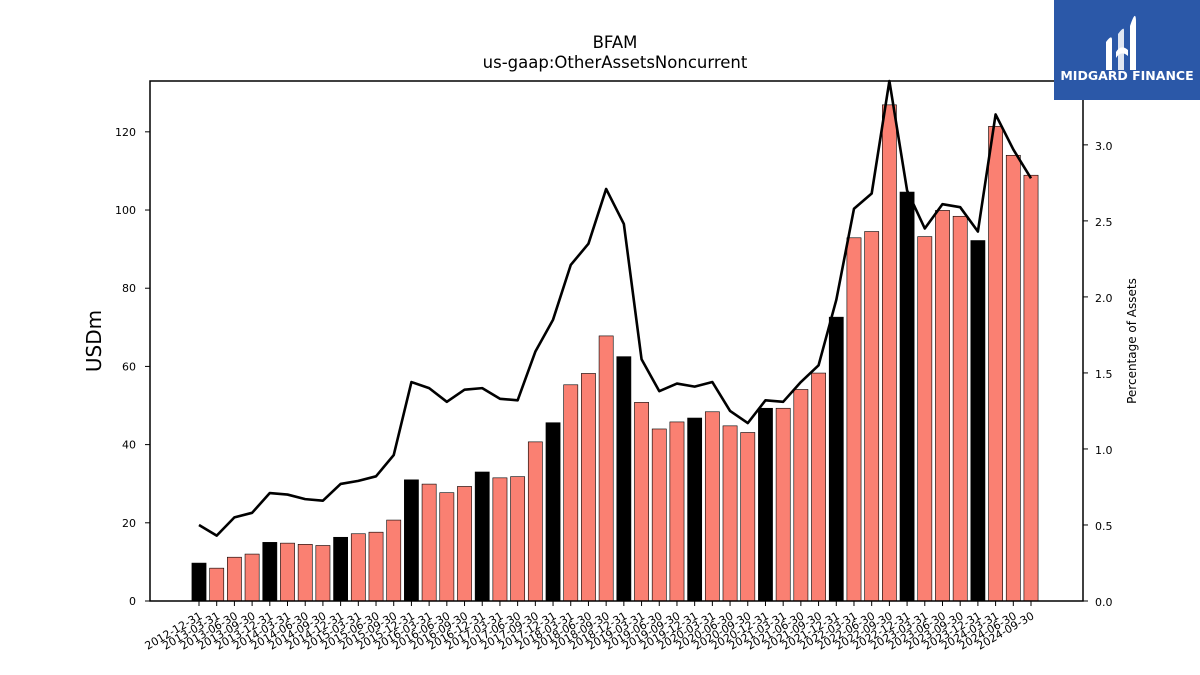  I want to click on y2-tick-label: 2.0, so click(1104, 298).